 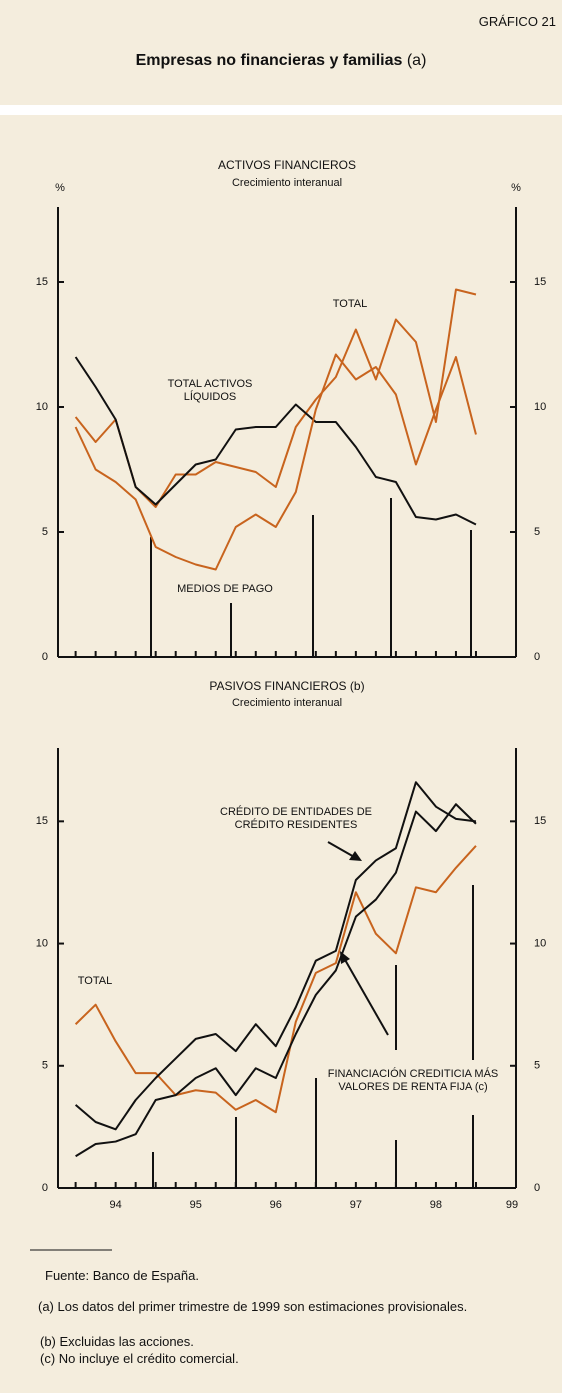 I want to click on x-tick-label: 99, so click(x=512, y=1205).